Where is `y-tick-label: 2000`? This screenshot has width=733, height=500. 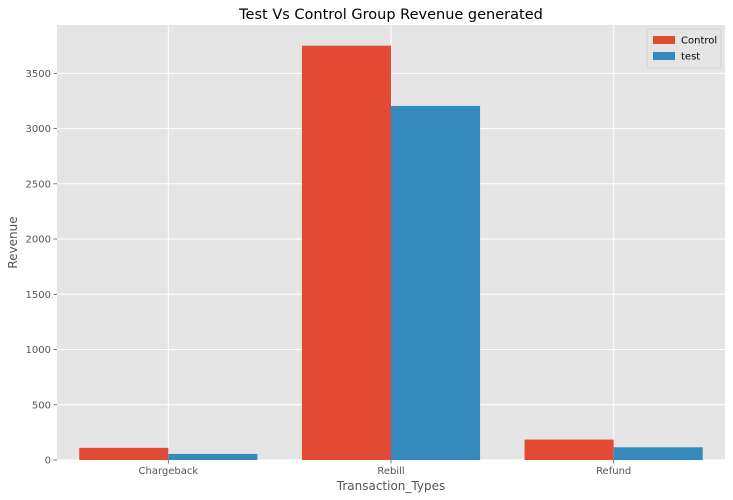
y-tick-label: 2000 is located at coordinates (38, 240).